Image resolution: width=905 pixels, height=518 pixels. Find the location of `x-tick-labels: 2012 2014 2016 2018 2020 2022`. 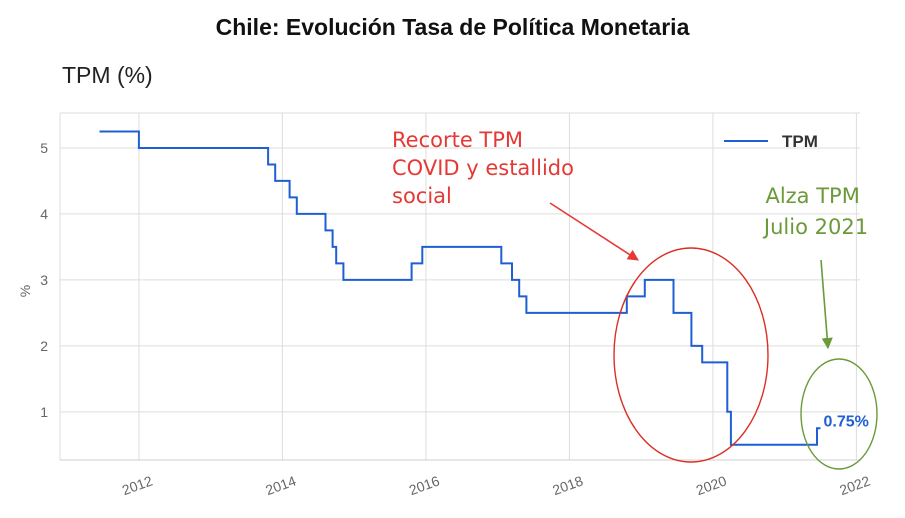

x-tick-labels: 2012 2014 2016 2018 2020 2022 is located at coordinates (496, 485).